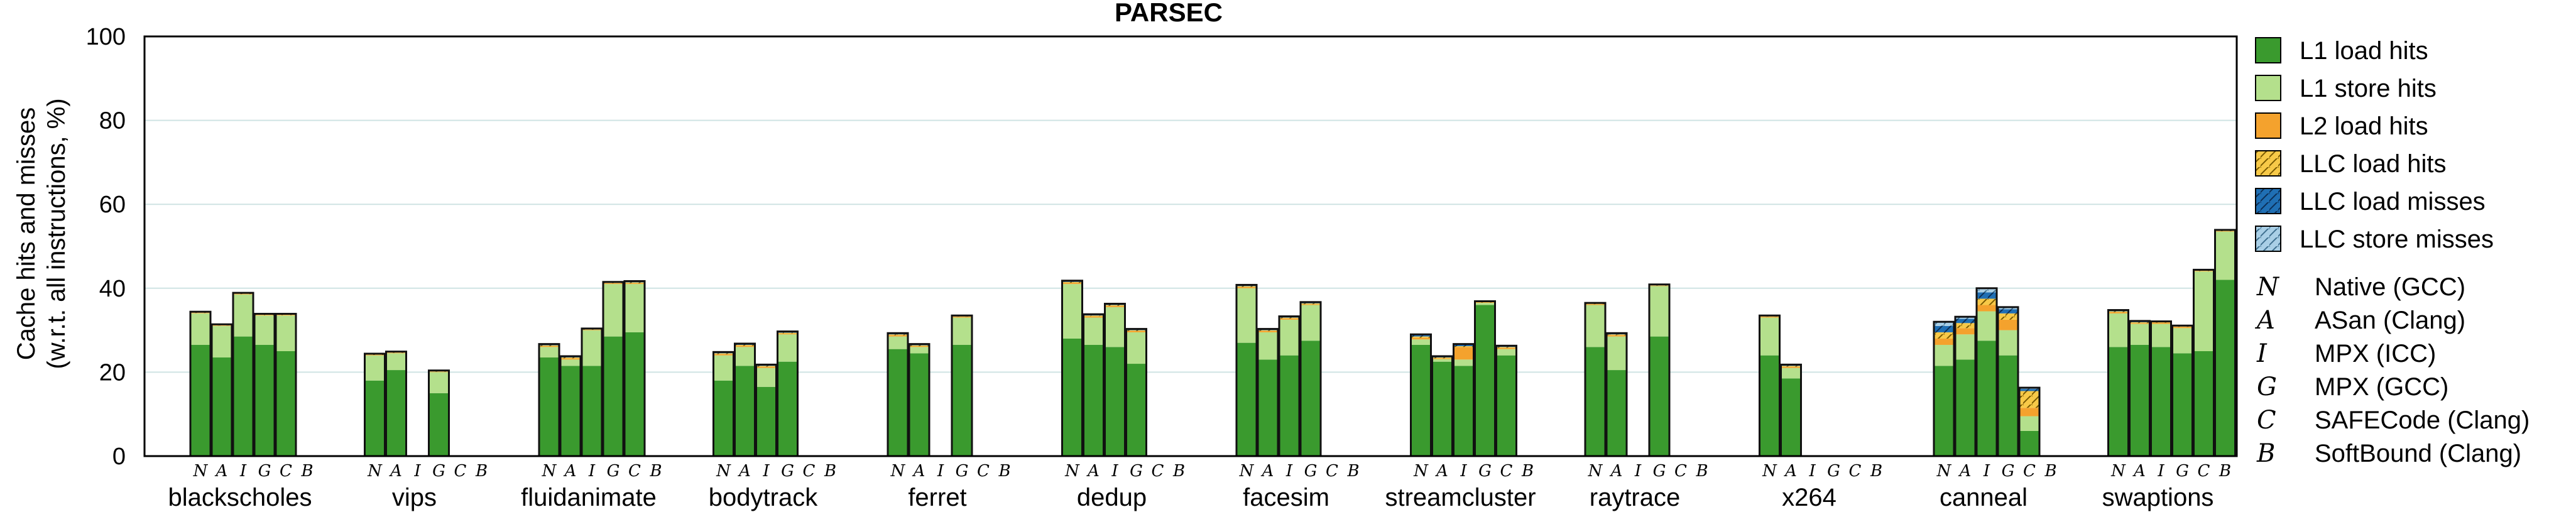 The image size is (2576, 512). What do you see at coordinates (2390, 320) in the screenshot?
I see `config-legend-label-A: ASan (Clang)` at bounding box center [2390, 320].